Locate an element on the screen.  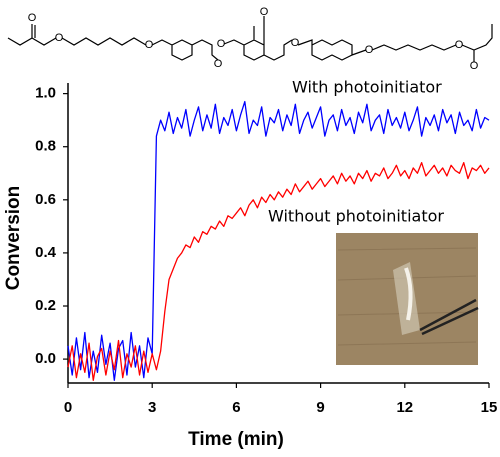
annotation: Without photoinitiator is located at coordinates (356, 216).